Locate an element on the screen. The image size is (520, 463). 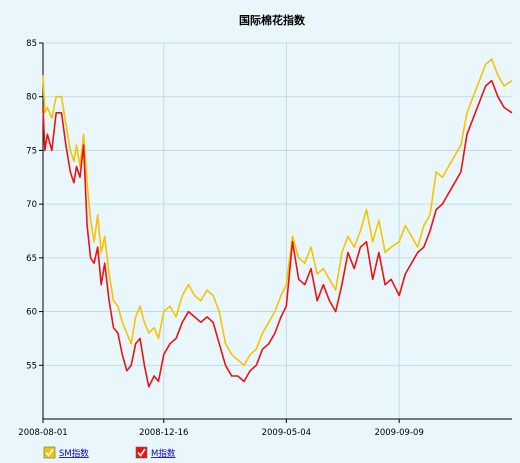
legend-item-m-index: M指数 is located at coordinates (155, 452).